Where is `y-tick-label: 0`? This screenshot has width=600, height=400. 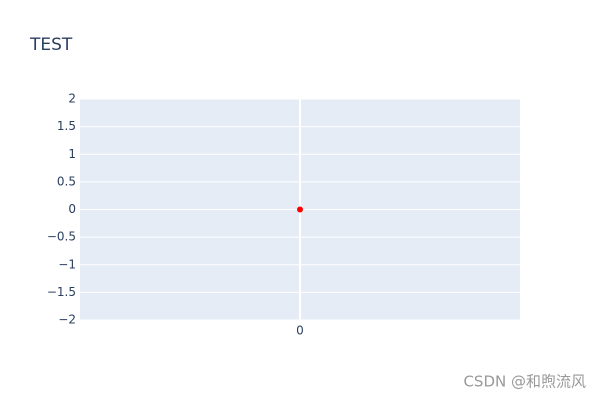
y-tick-label: 0 is located at coordinates (72, 209).